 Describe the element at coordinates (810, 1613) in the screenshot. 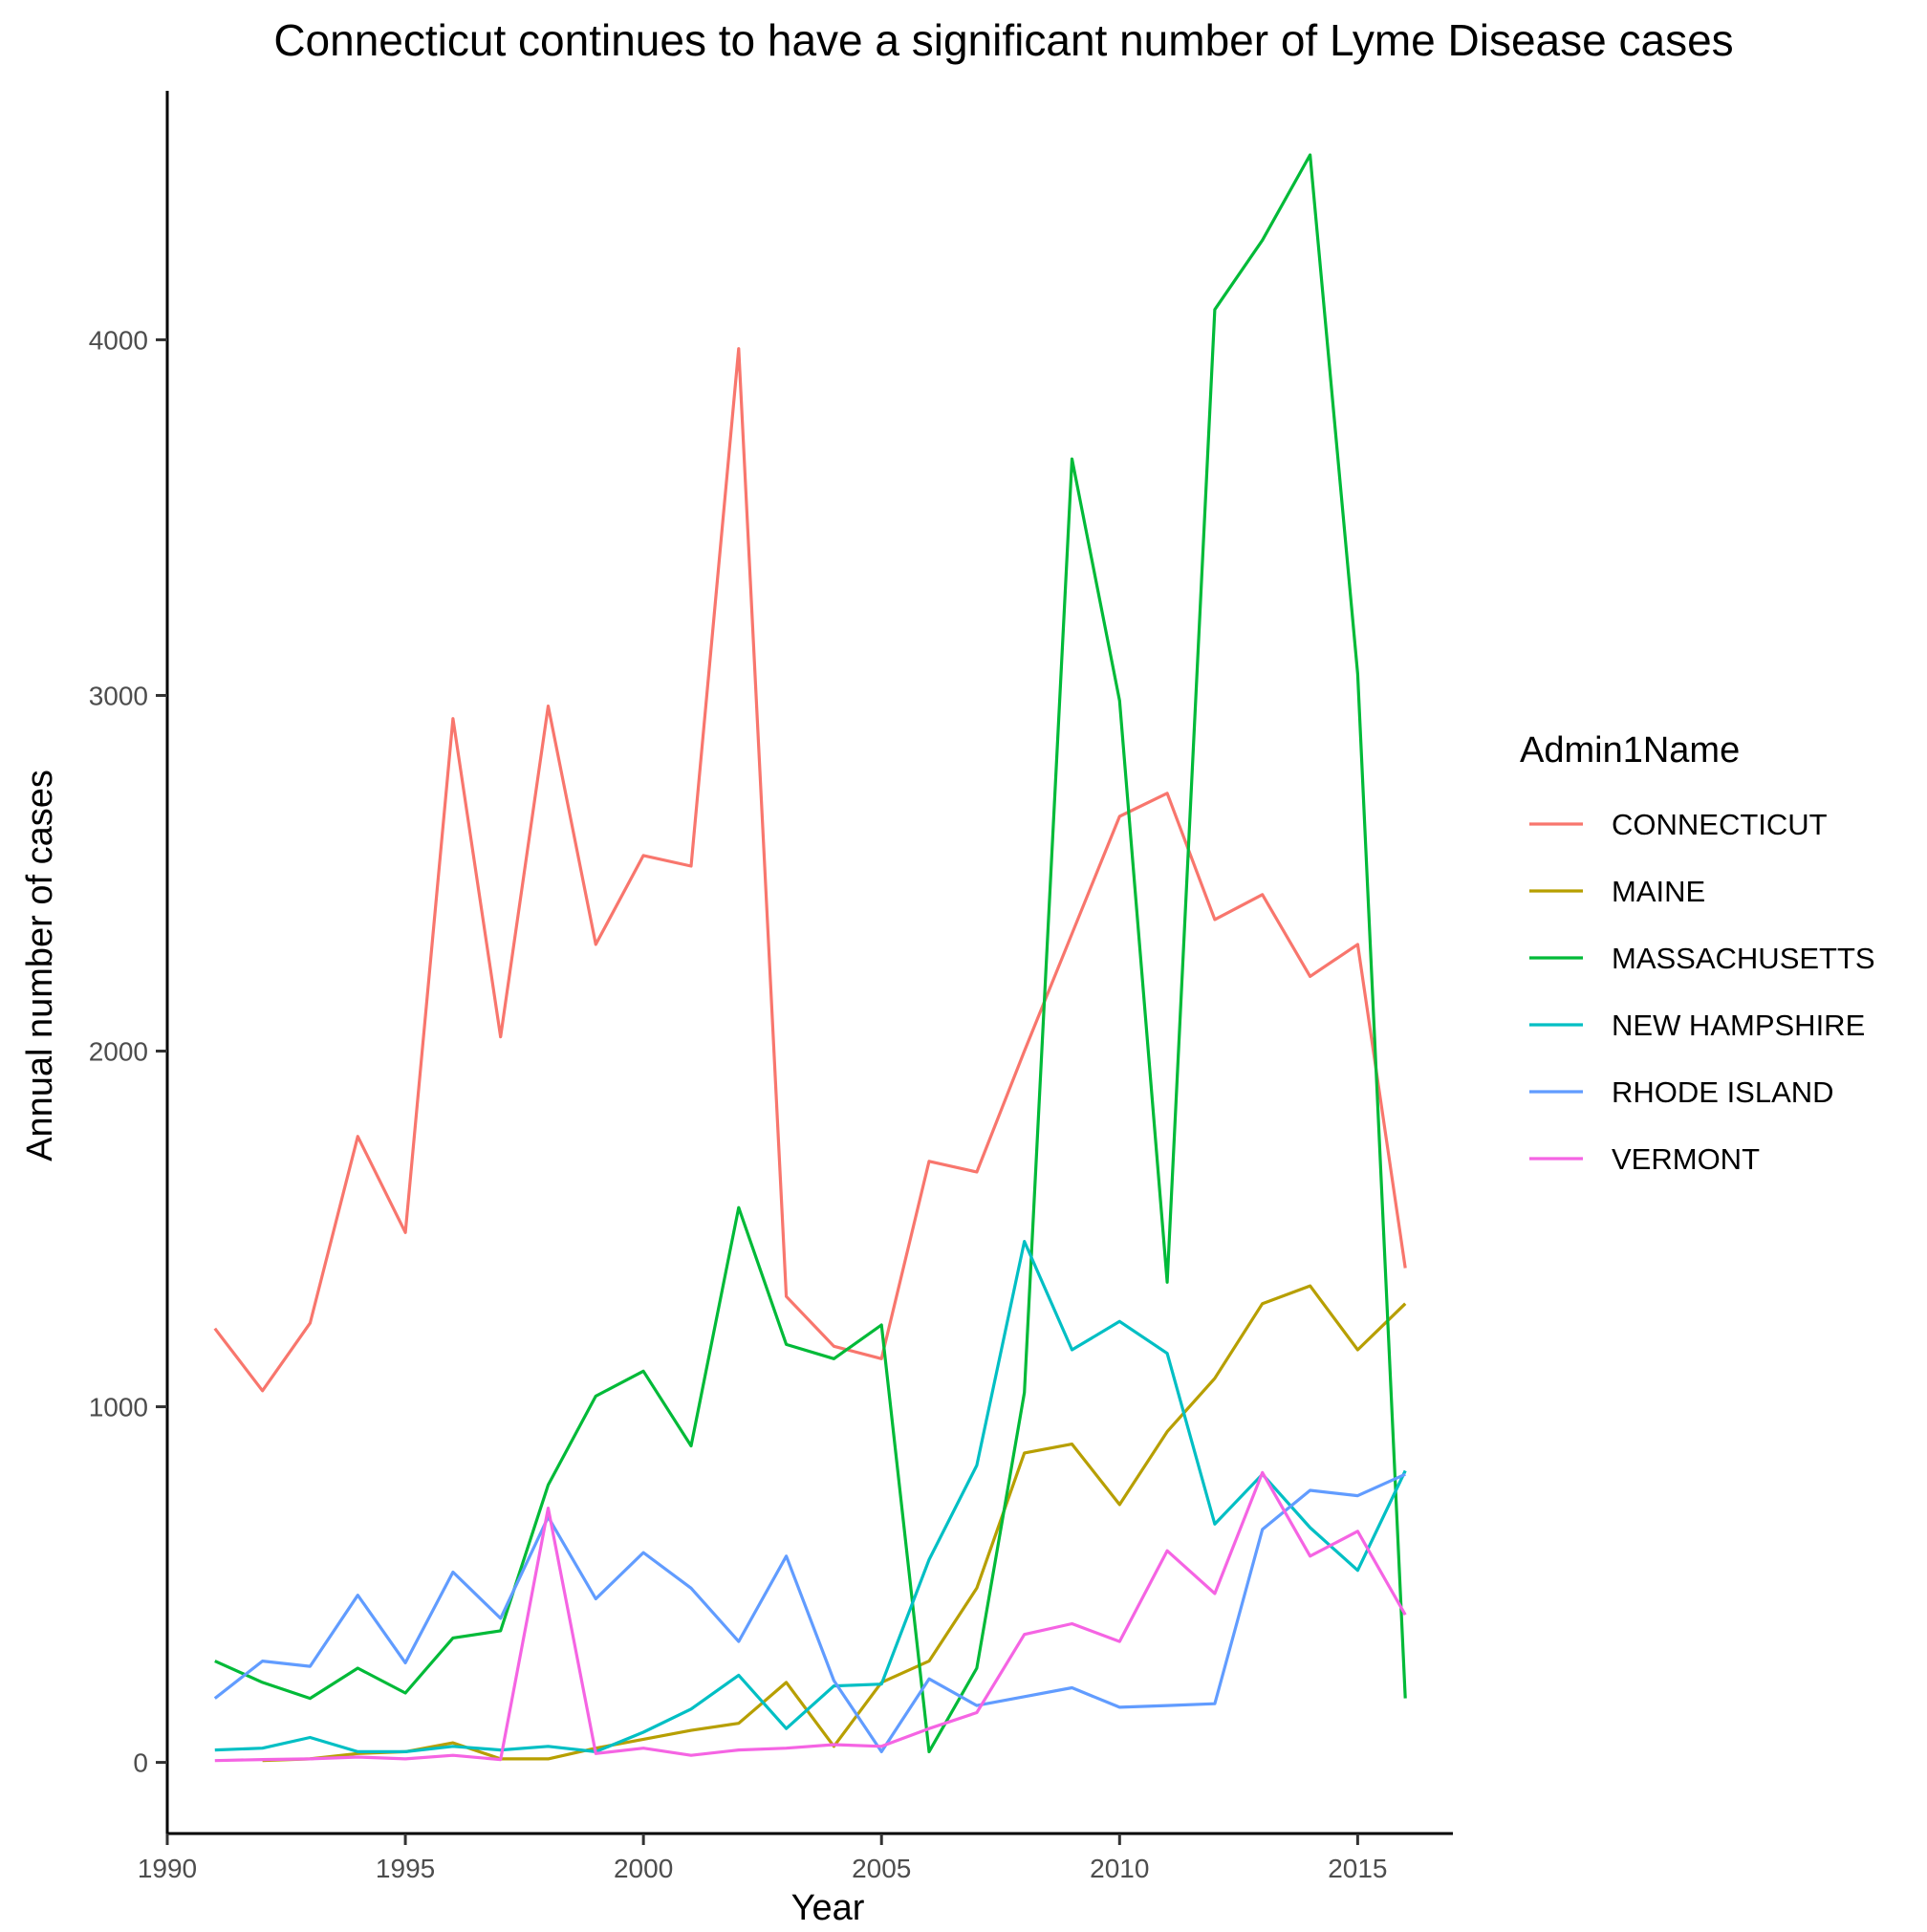

I see `series-line-rhode-island` at that location.